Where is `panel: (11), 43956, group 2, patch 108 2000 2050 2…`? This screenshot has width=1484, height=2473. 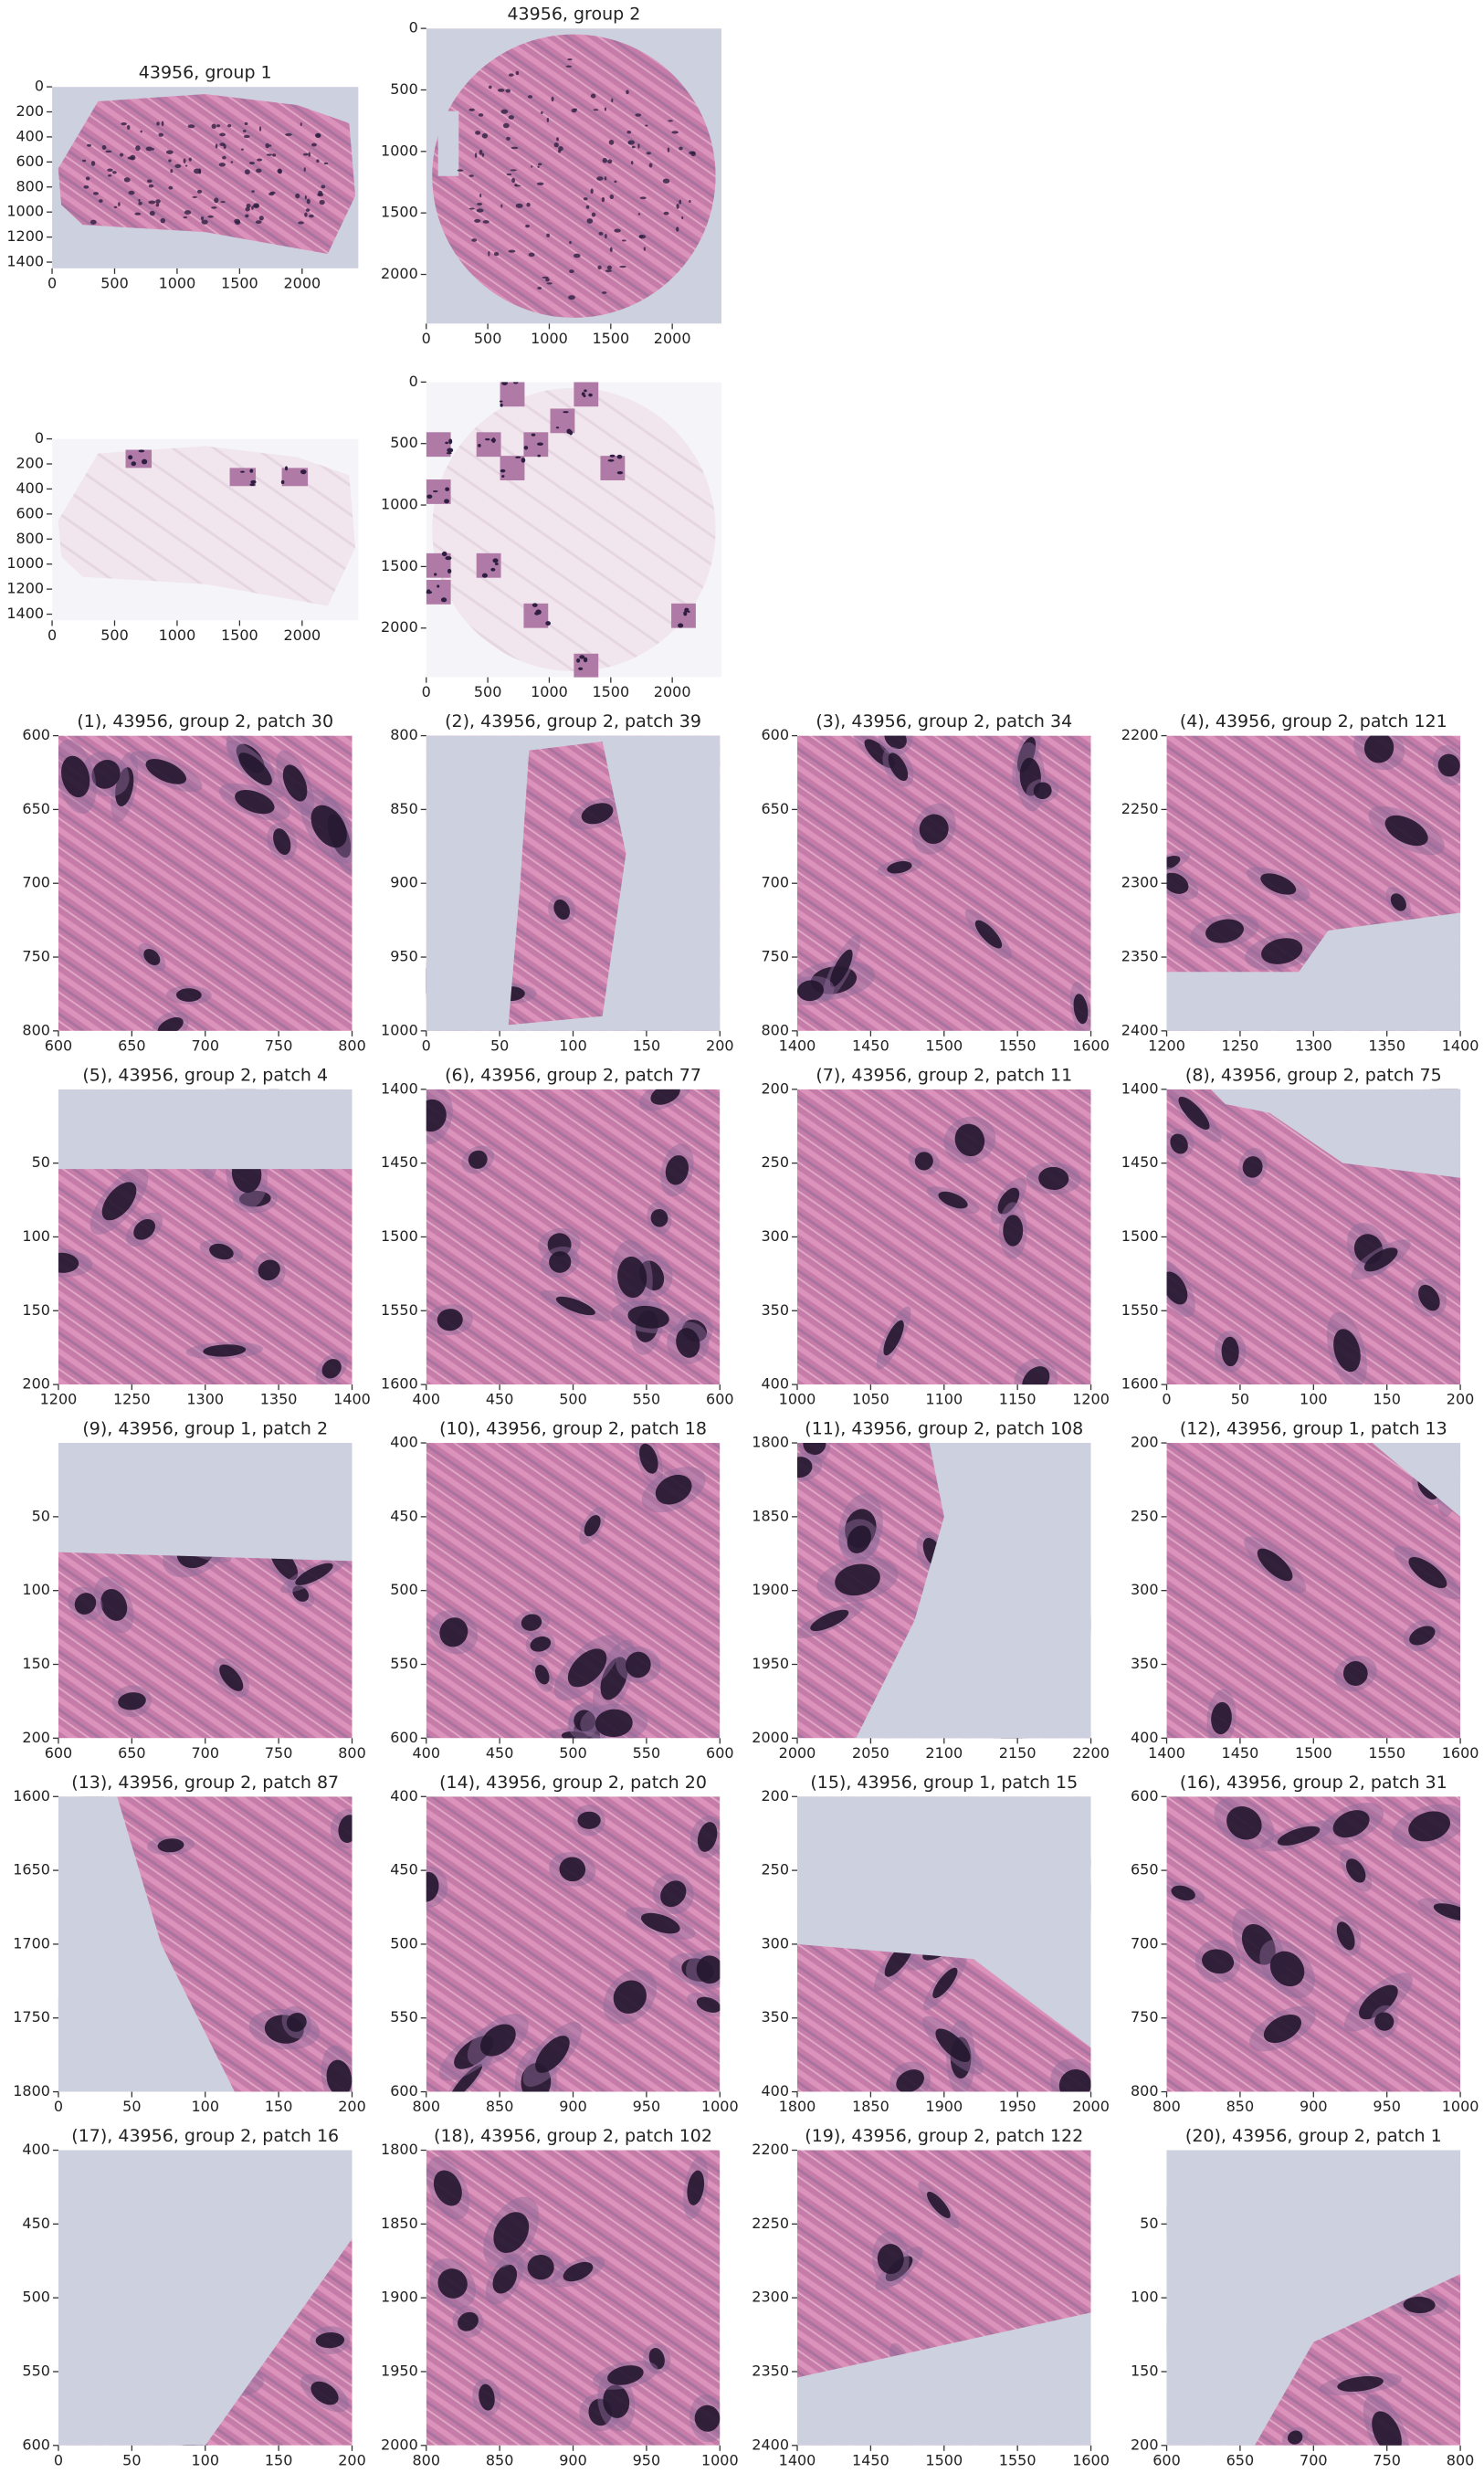
panel: (11), 43956, group 2, patch 108 2000 2050 2… is located at coordinates (931, 1590).